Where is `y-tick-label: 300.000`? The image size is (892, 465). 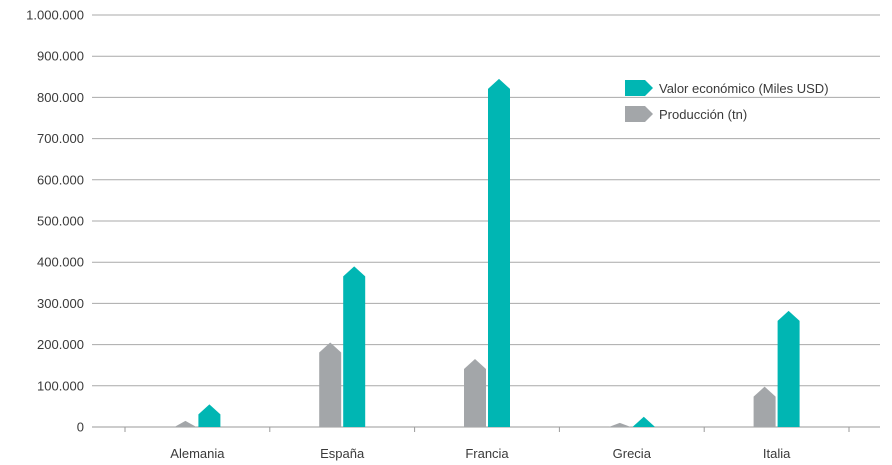
y-tick-label: 300.000 is located at coordinates (60, 303).